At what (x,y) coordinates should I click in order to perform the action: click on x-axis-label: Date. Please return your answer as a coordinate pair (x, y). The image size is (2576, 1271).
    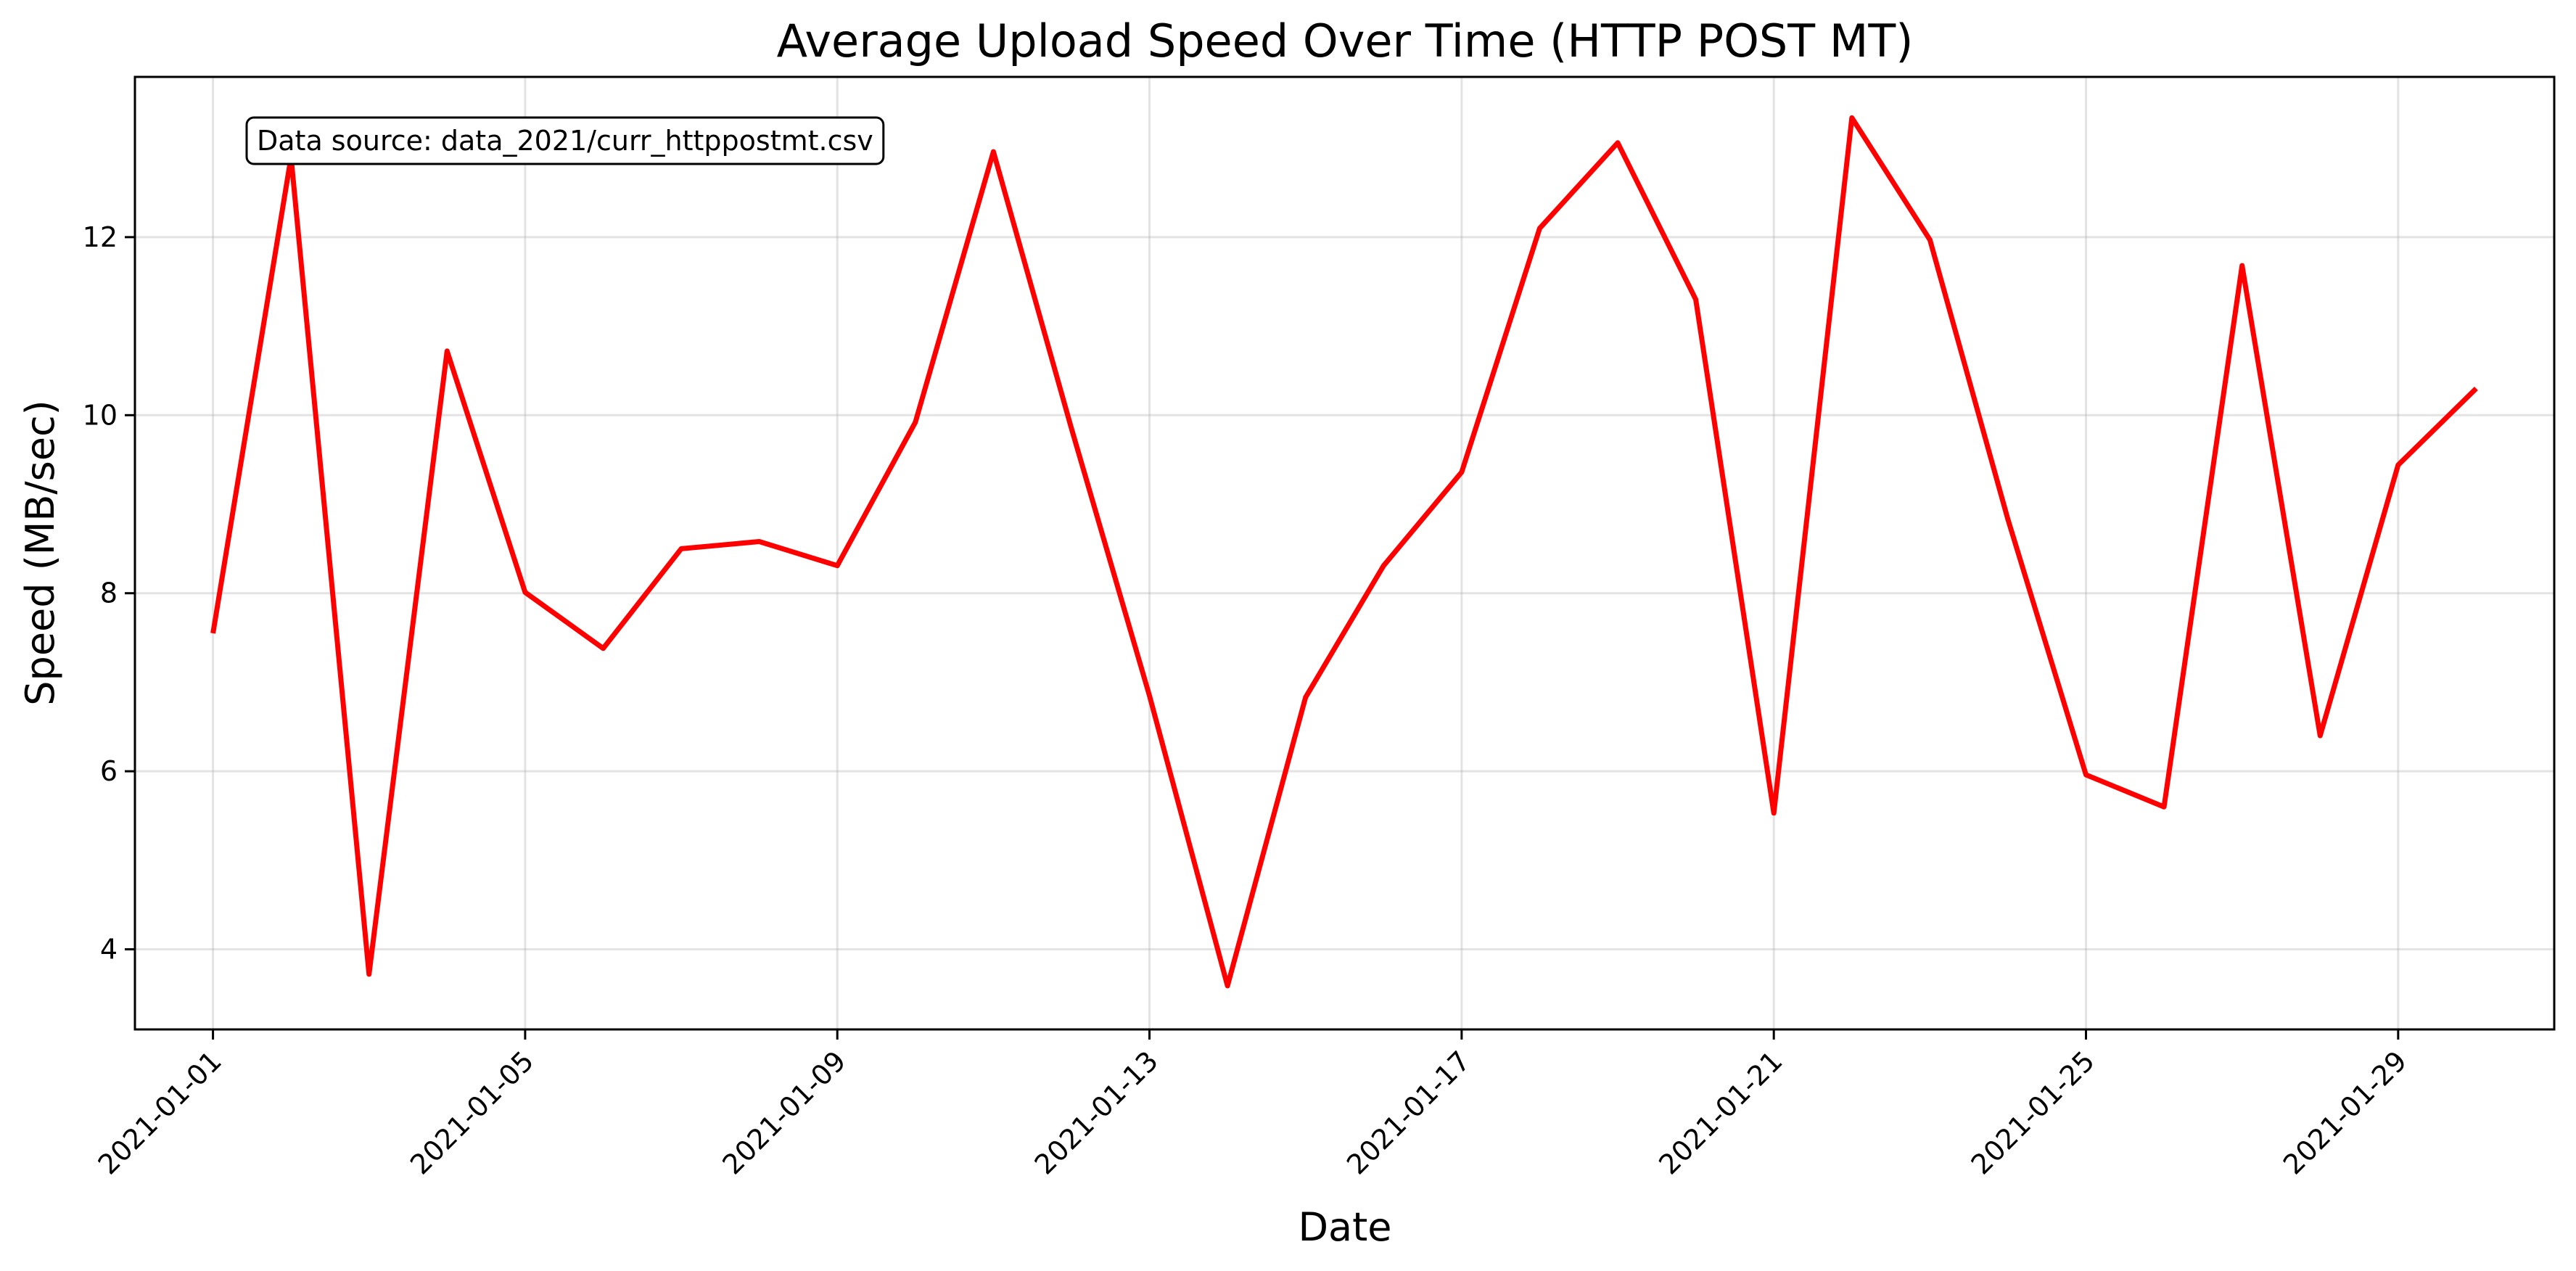
    Looking at the image, I should click on (1344, 1227).